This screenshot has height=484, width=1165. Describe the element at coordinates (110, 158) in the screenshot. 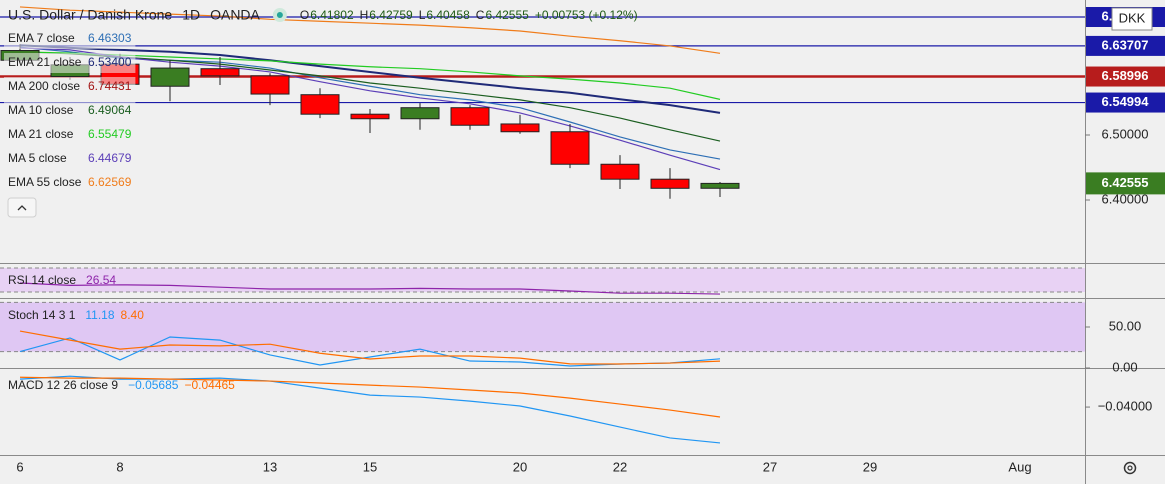

I see `legend-value: 6.44679` at that location.